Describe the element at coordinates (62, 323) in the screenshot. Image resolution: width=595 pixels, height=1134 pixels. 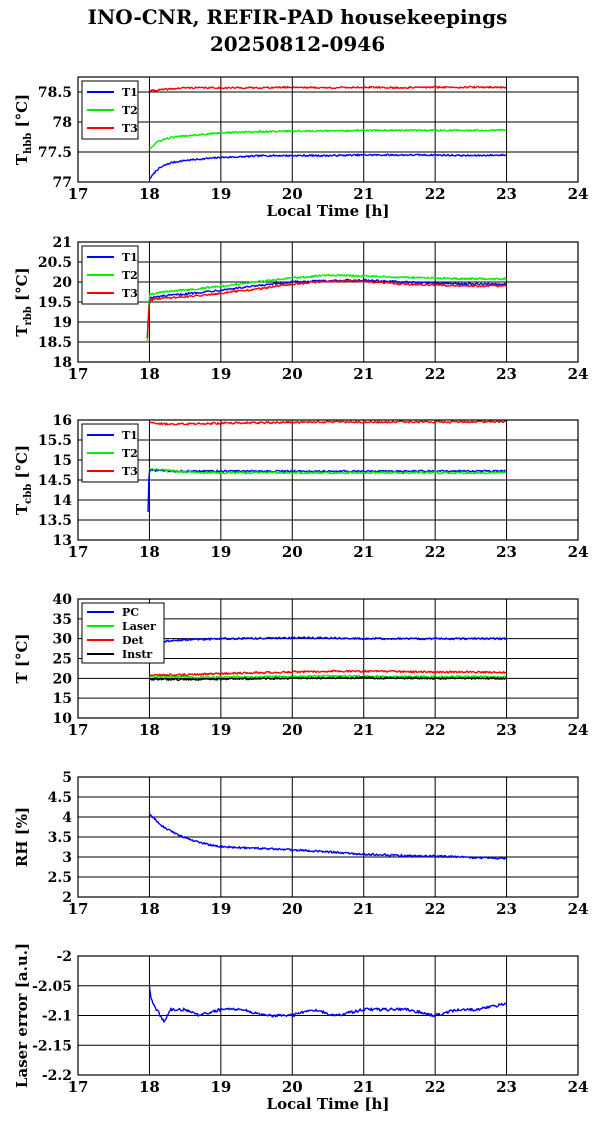
I see `y-tick-label: 19` at that location.